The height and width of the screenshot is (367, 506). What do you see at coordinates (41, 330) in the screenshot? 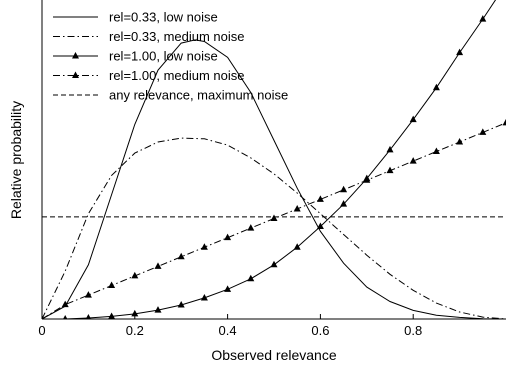
I see `x-tick-label: 0` at bounding box center [41, 330].